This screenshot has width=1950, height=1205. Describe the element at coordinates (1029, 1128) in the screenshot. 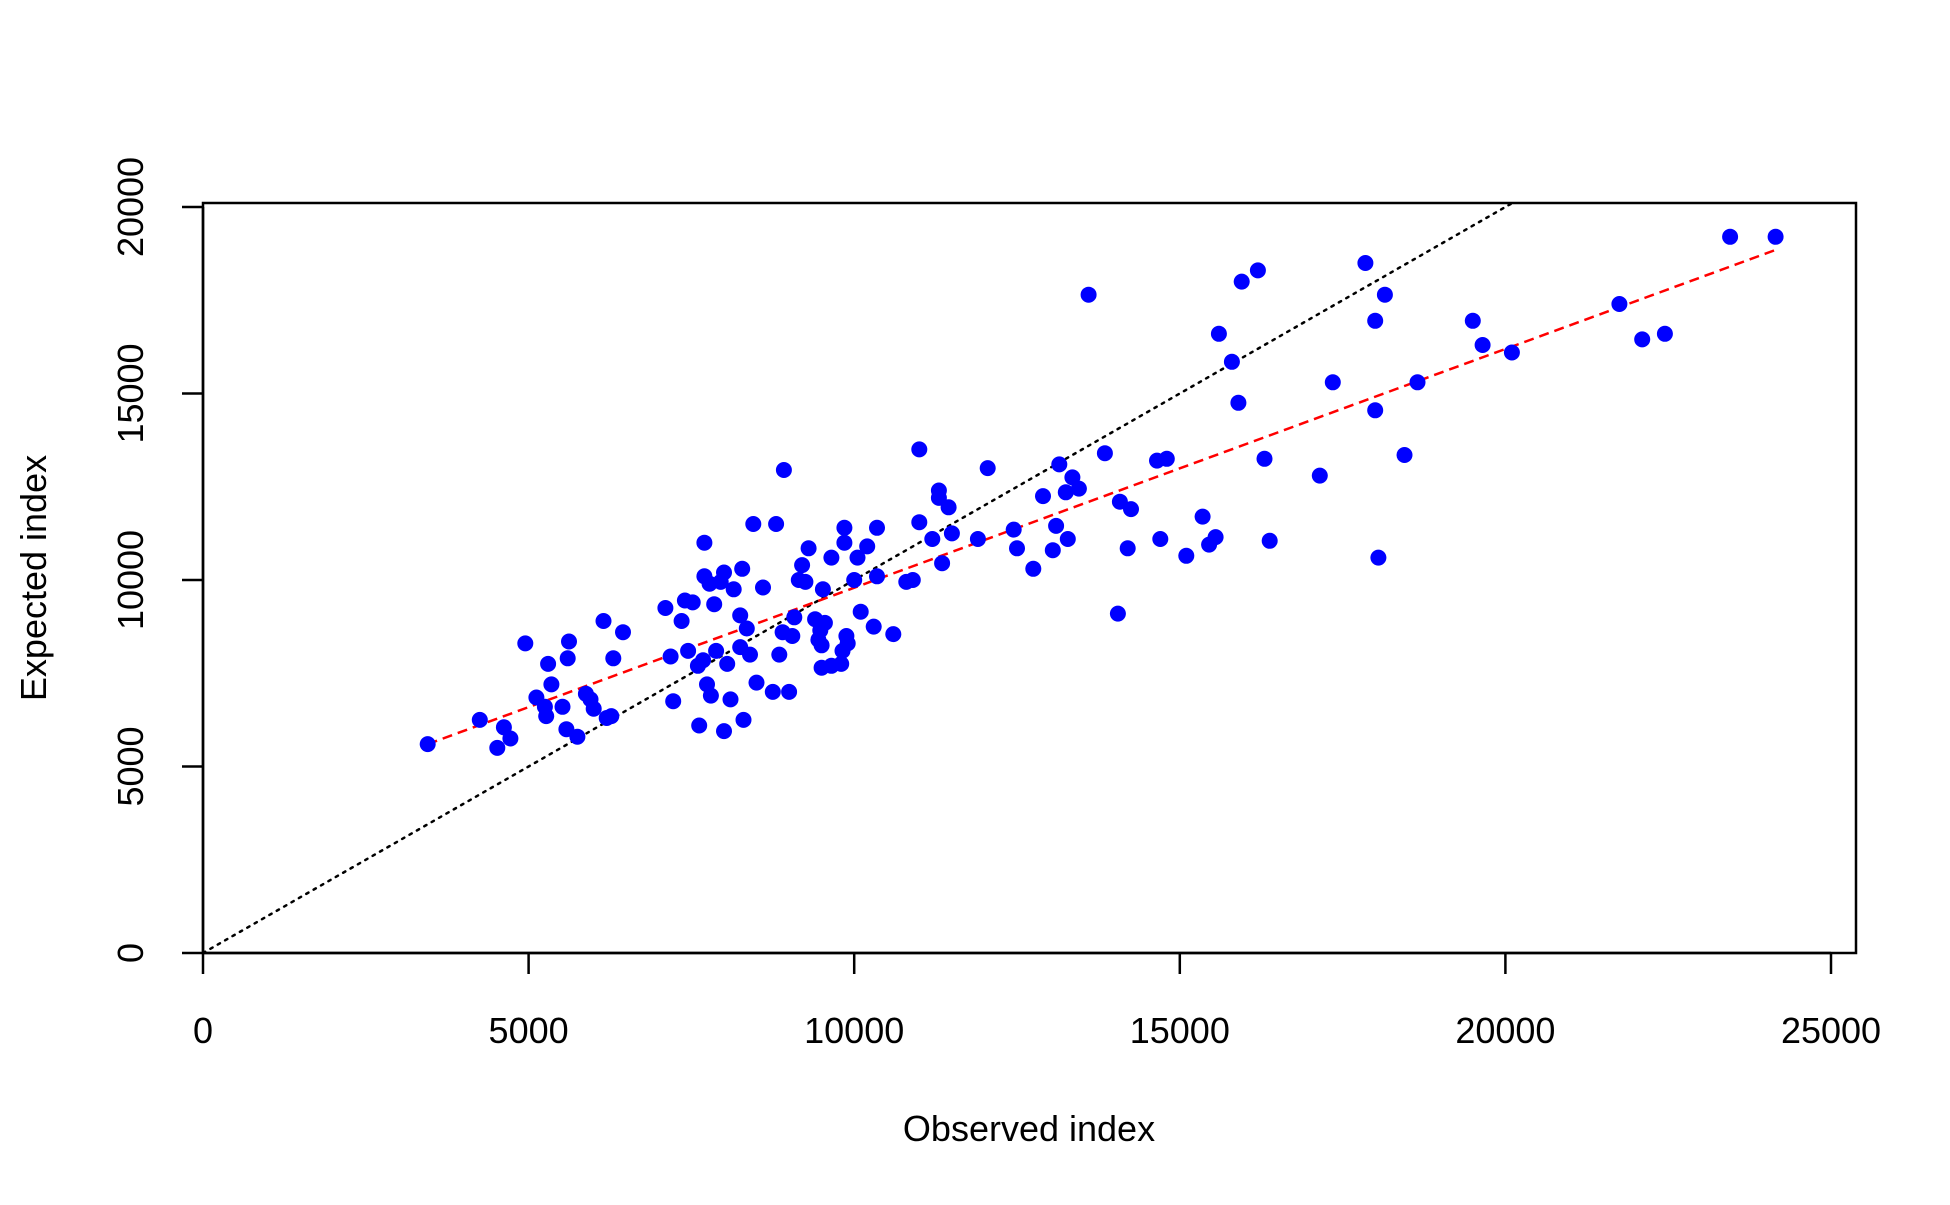

I see `x-axis-label: Observed index` at that location.